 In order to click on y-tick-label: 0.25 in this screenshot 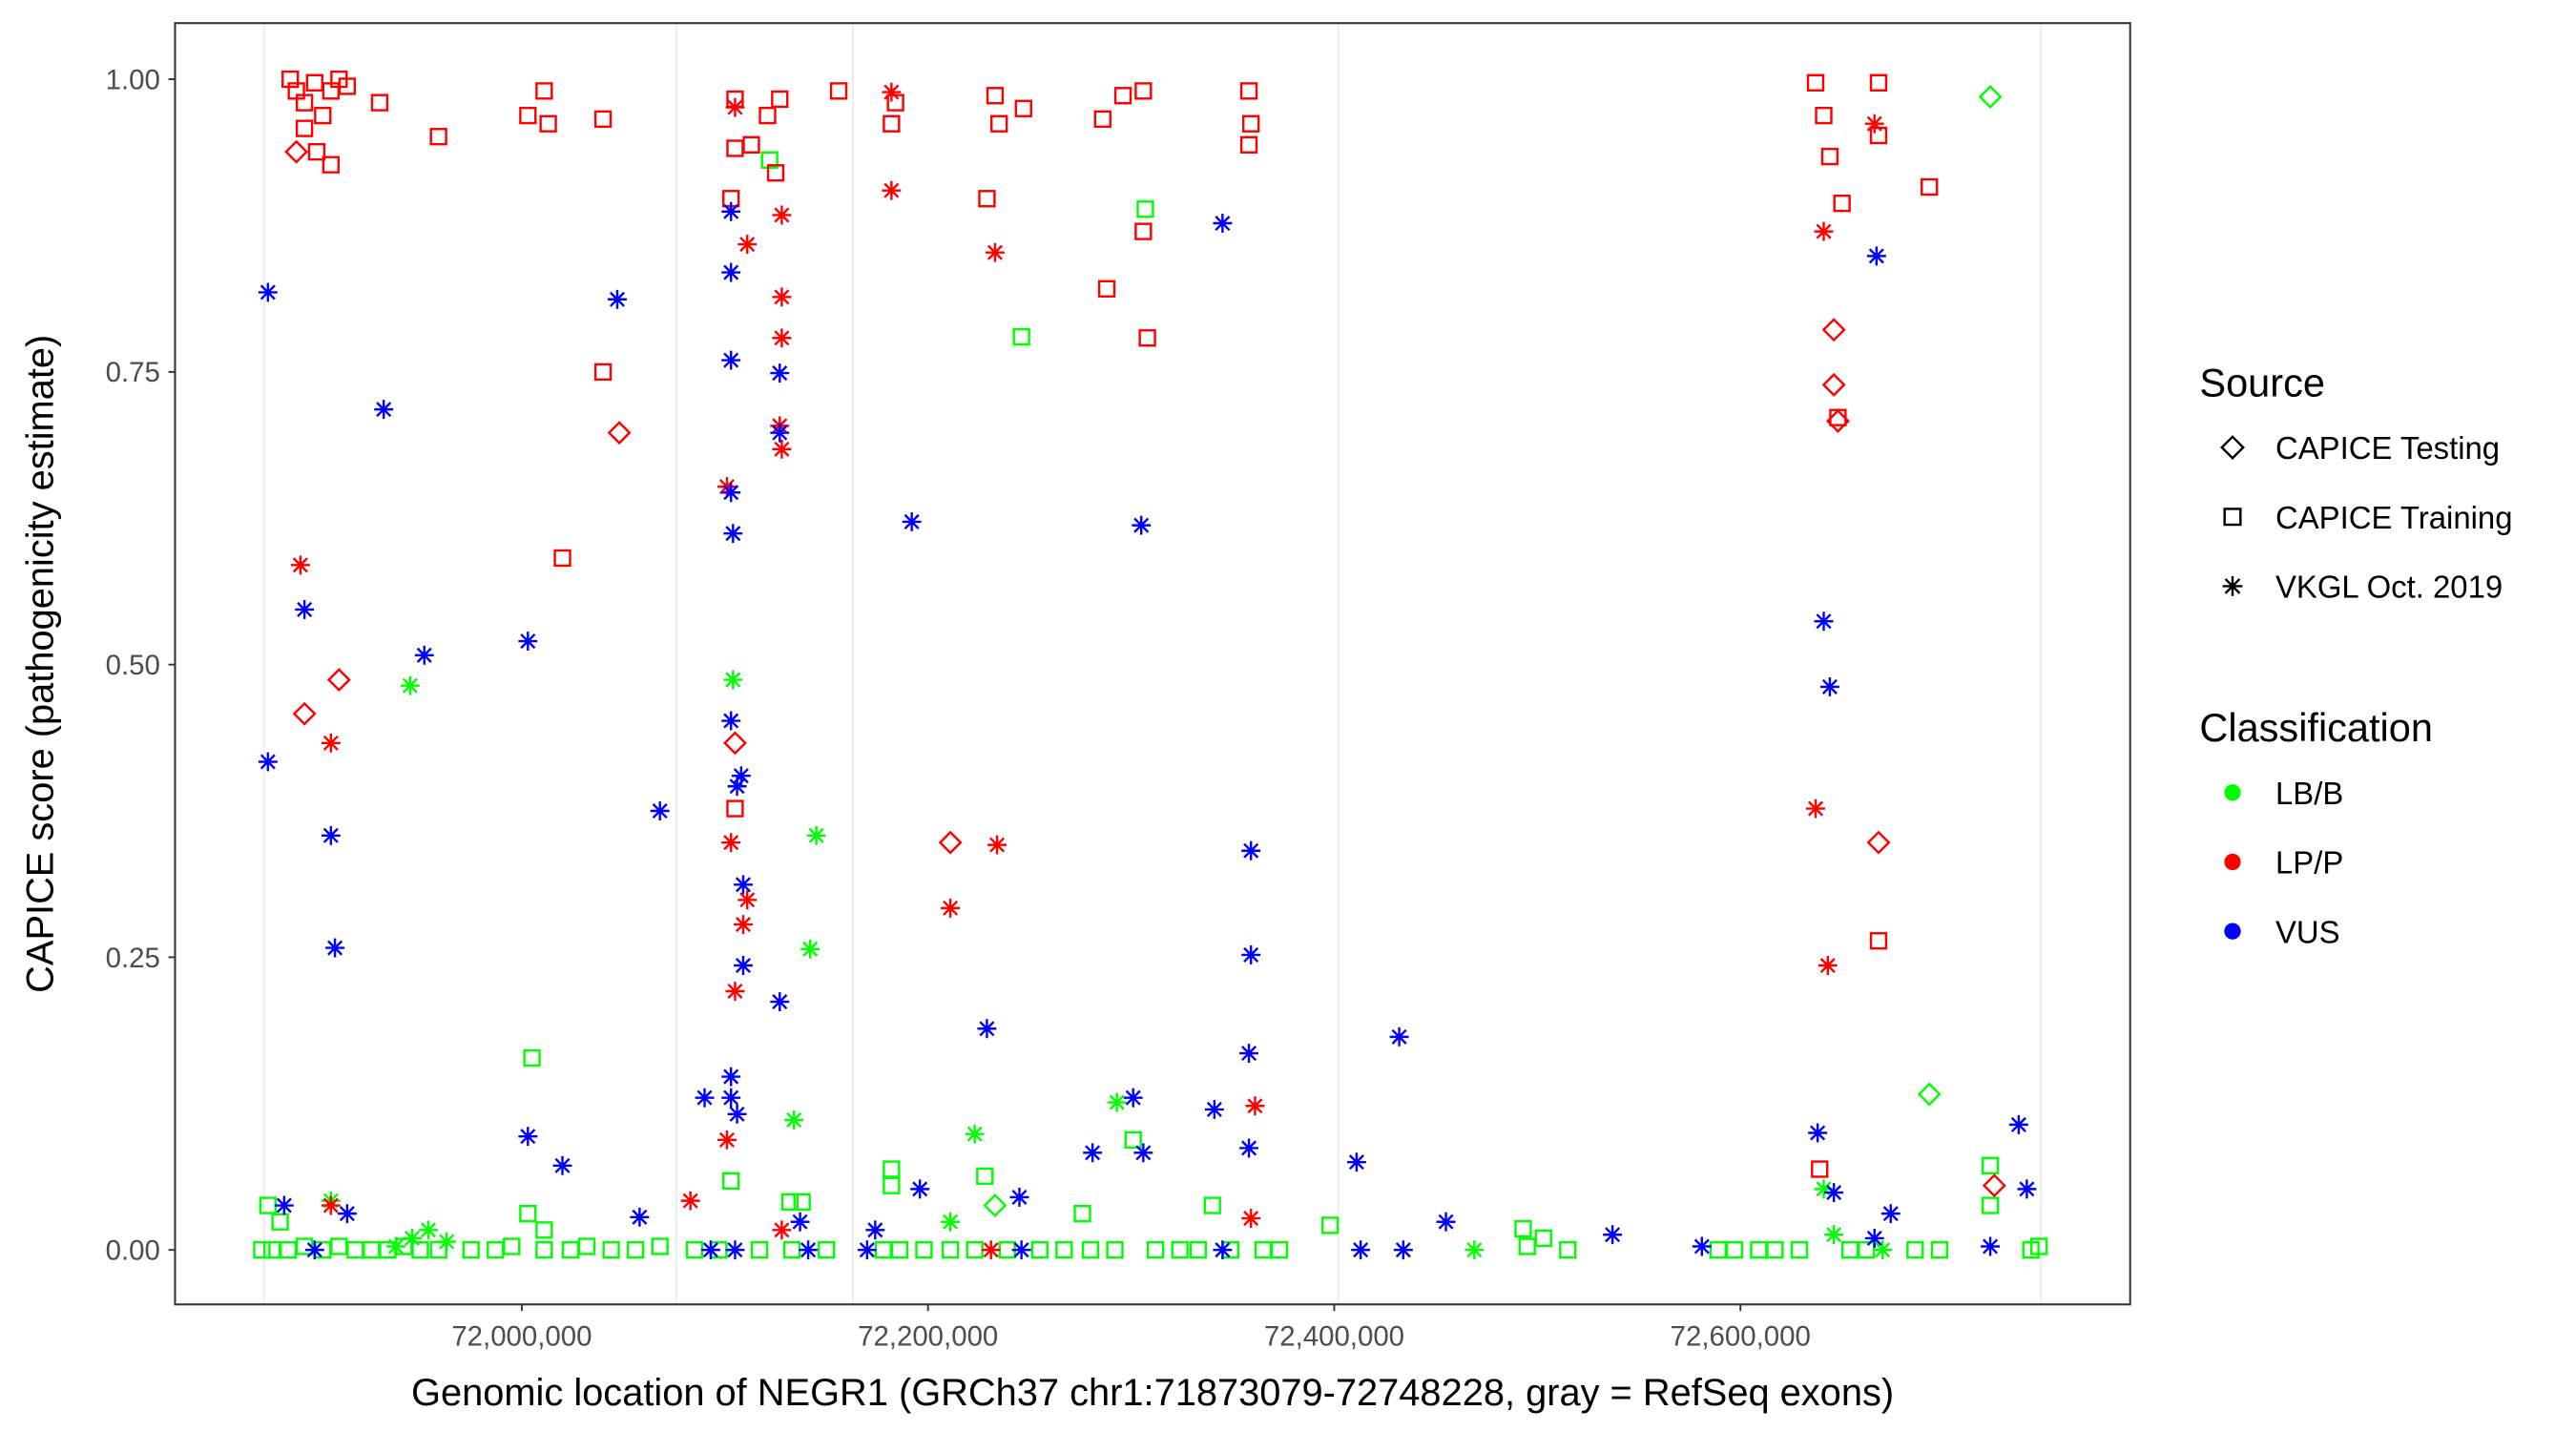, I will do `click(133, 958)`.